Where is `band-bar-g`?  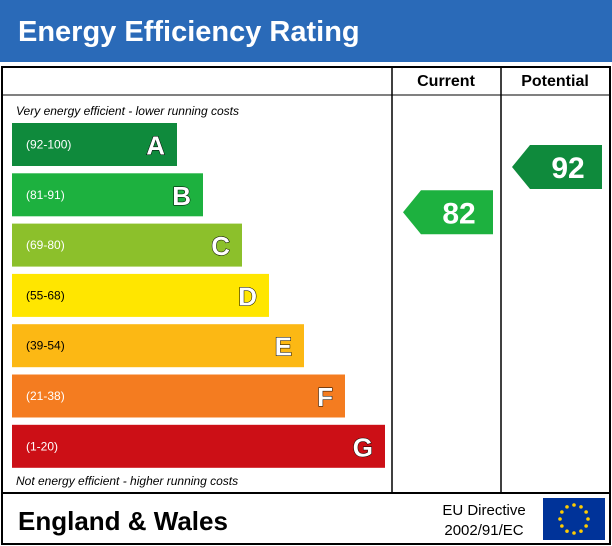 band-bar-g is located at coordinates (198, 446).